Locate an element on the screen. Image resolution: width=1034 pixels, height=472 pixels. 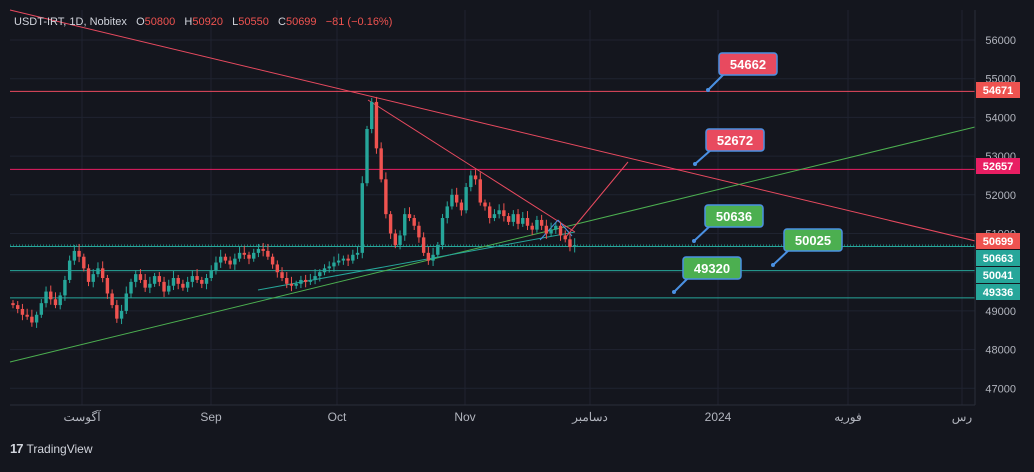
x-tick-label: Sep is located at coordinates (211, 417).